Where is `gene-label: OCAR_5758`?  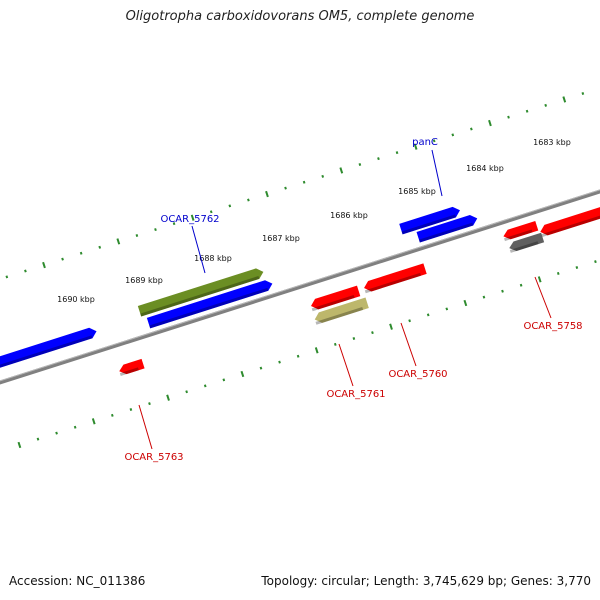
gene-label: OCAR_5758 is located at coordinates (552, 326).